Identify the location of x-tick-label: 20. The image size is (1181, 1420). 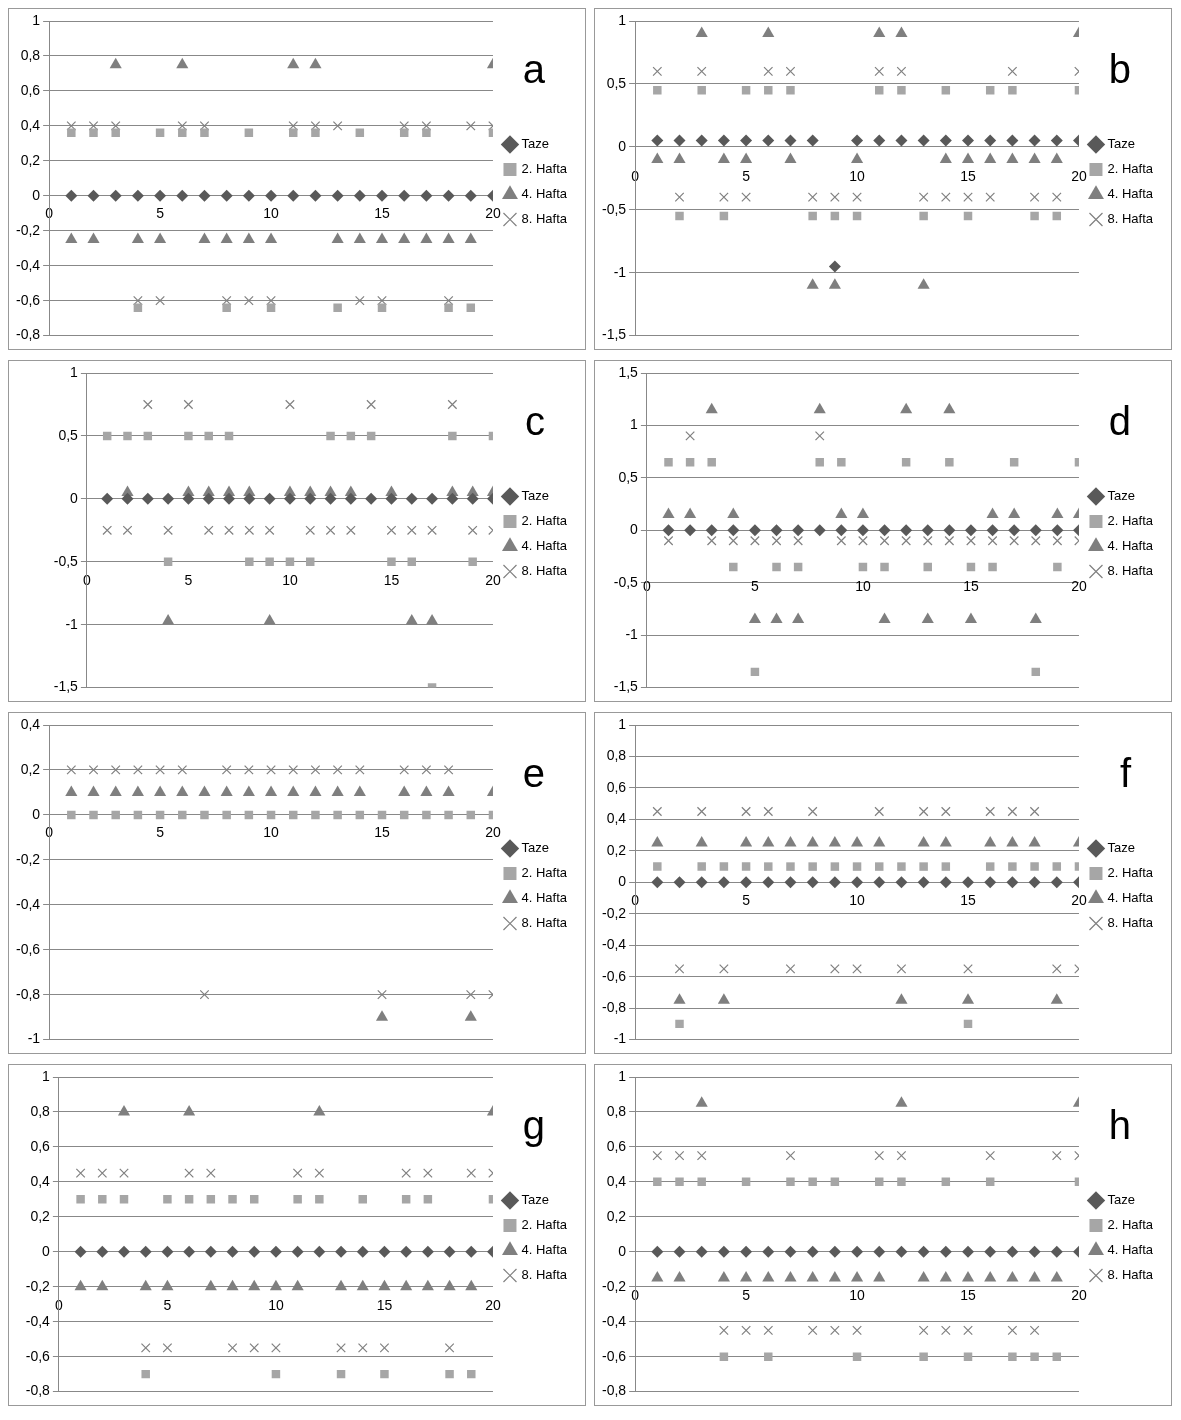
(1079, 176).